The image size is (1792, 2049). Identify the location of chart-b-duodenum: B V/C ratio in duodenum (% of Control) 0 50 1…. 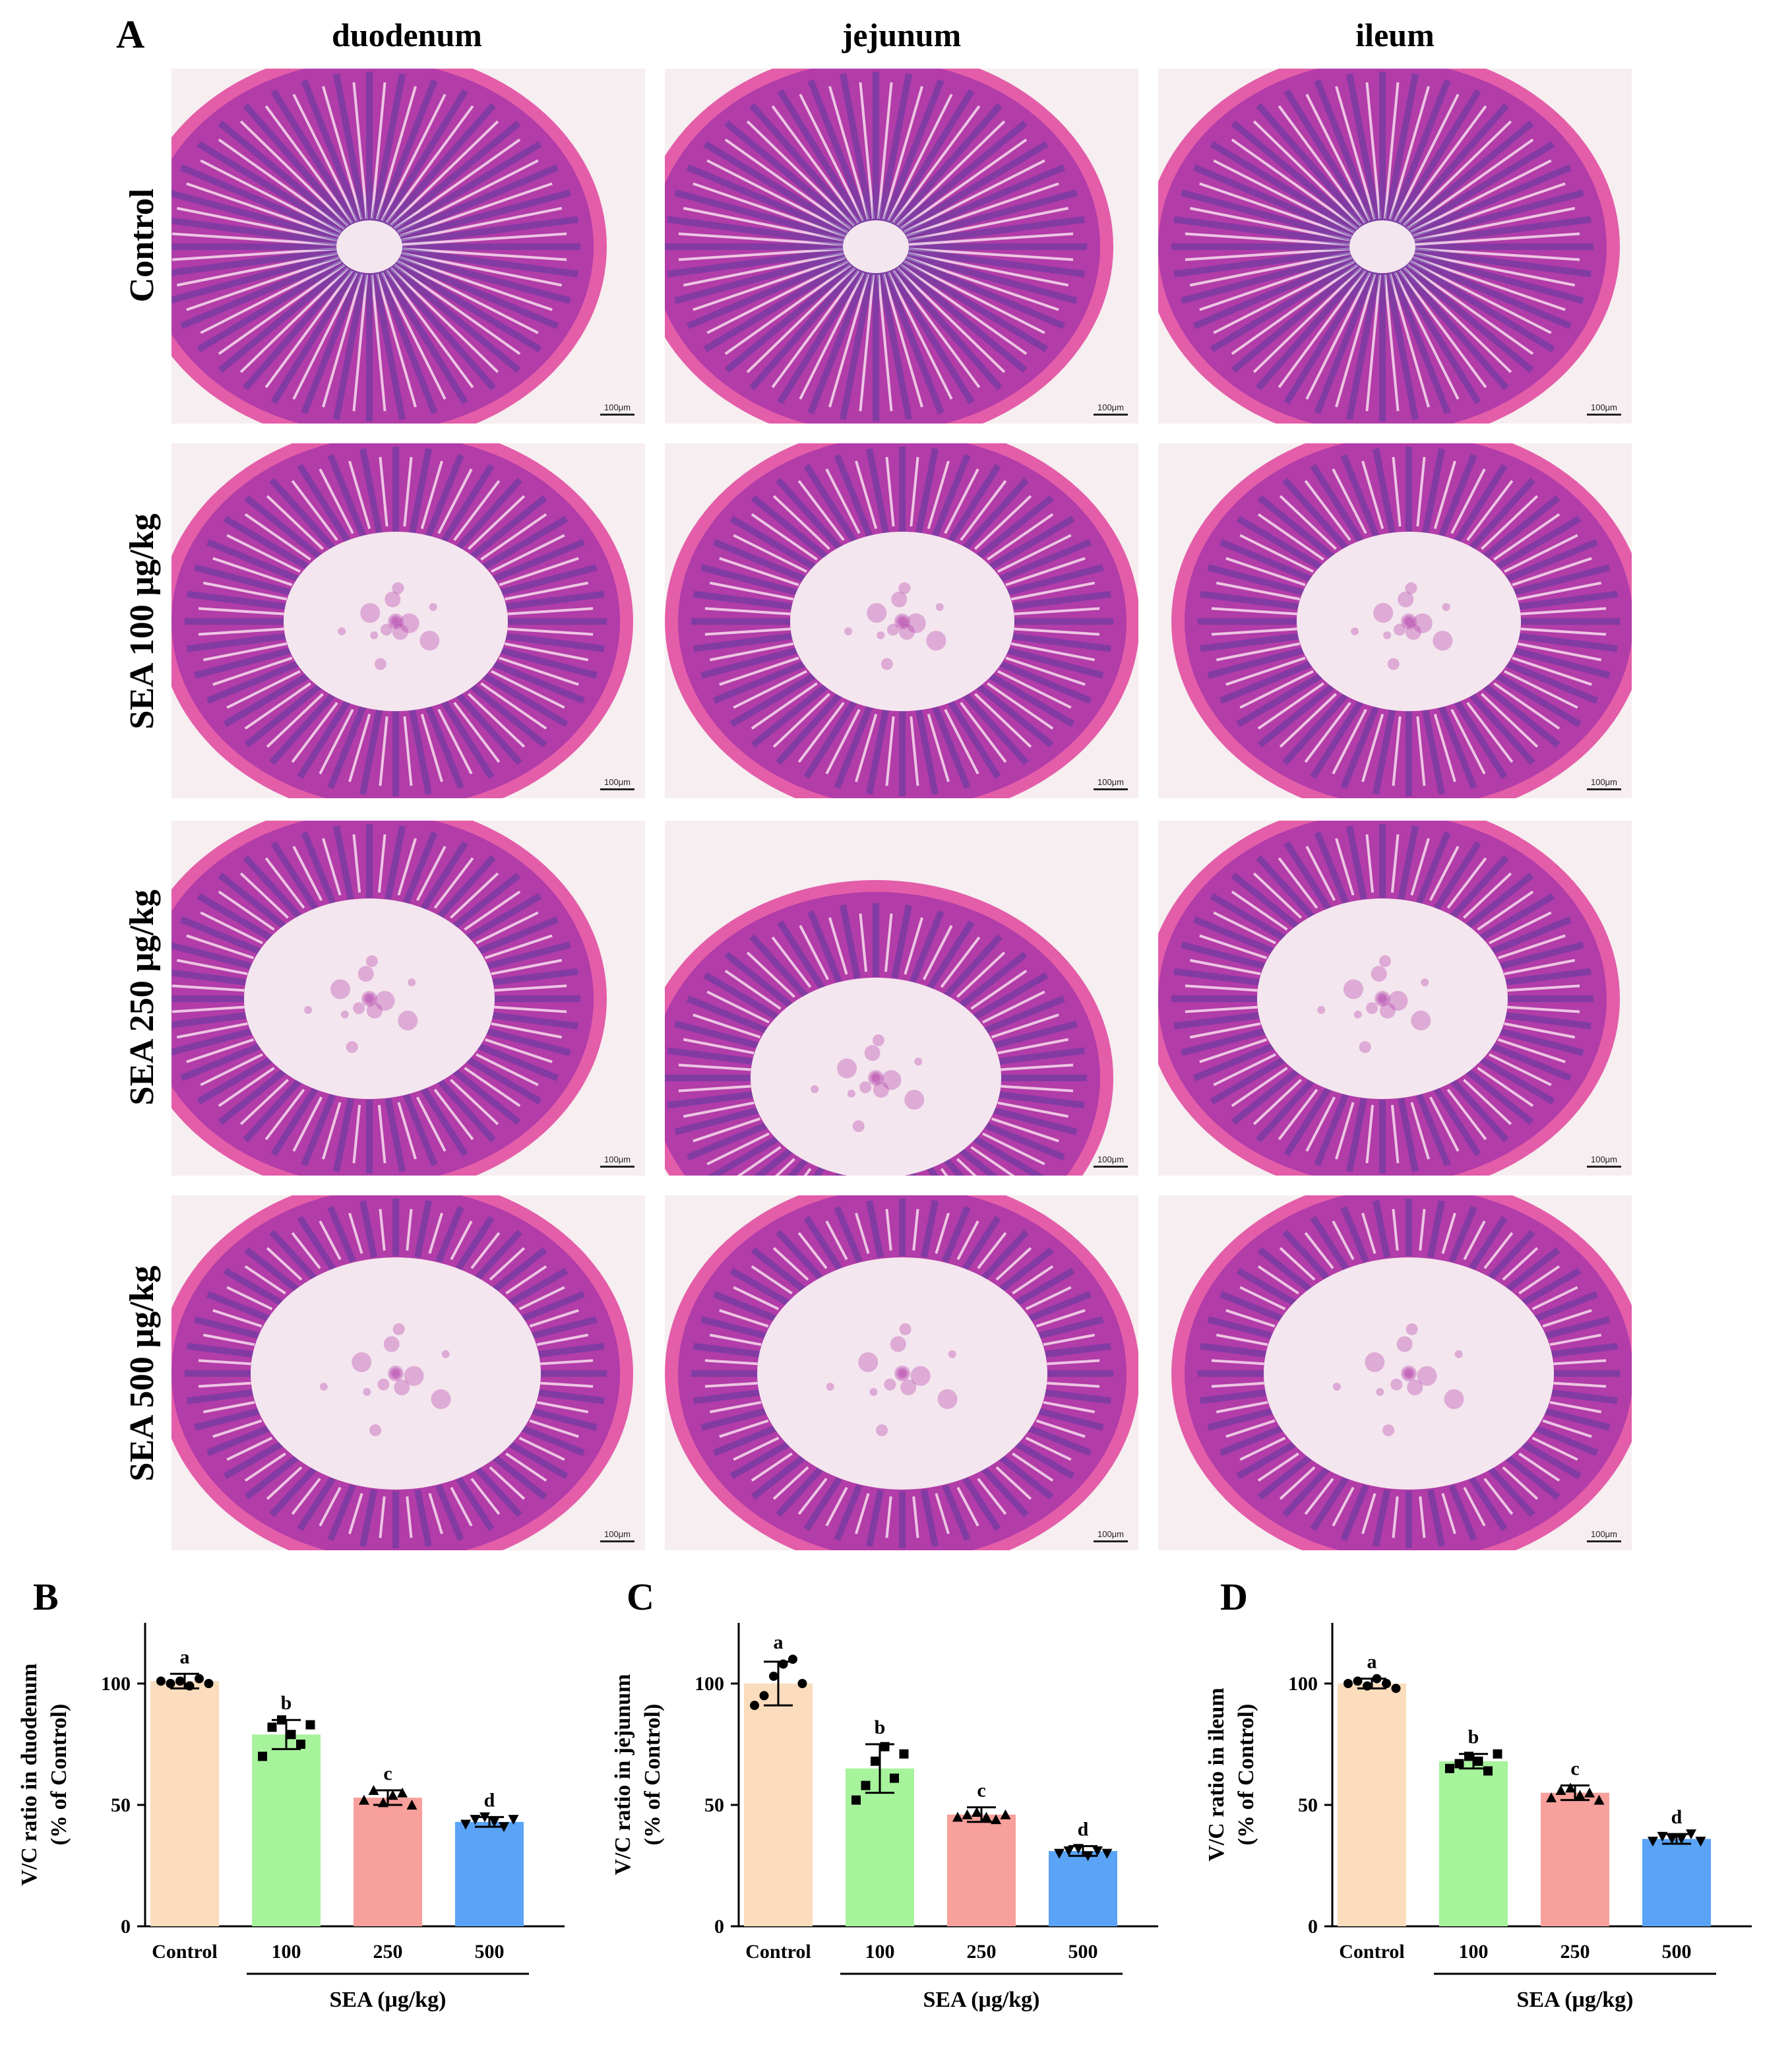
(290, 1808).